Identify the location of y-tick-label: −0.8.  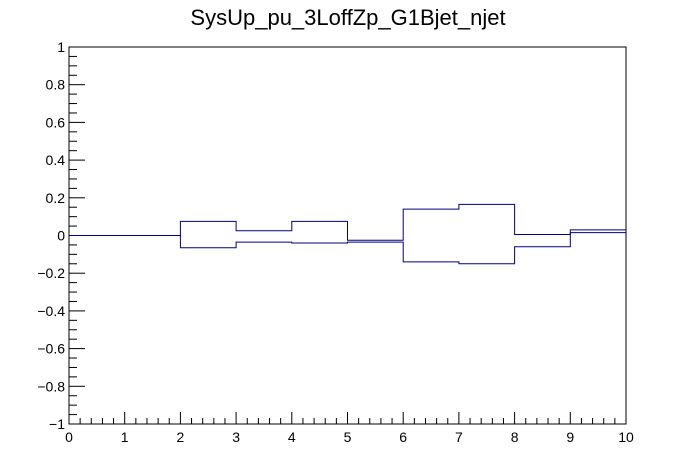
(51, 386).